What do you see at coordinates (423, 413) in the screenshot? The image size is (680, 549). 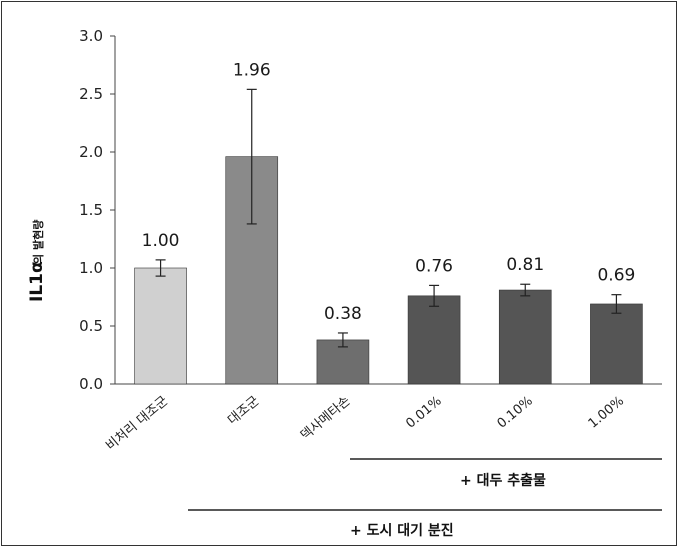 I see `x-tick-label: 0.01%` at bounding box center [423, 413].